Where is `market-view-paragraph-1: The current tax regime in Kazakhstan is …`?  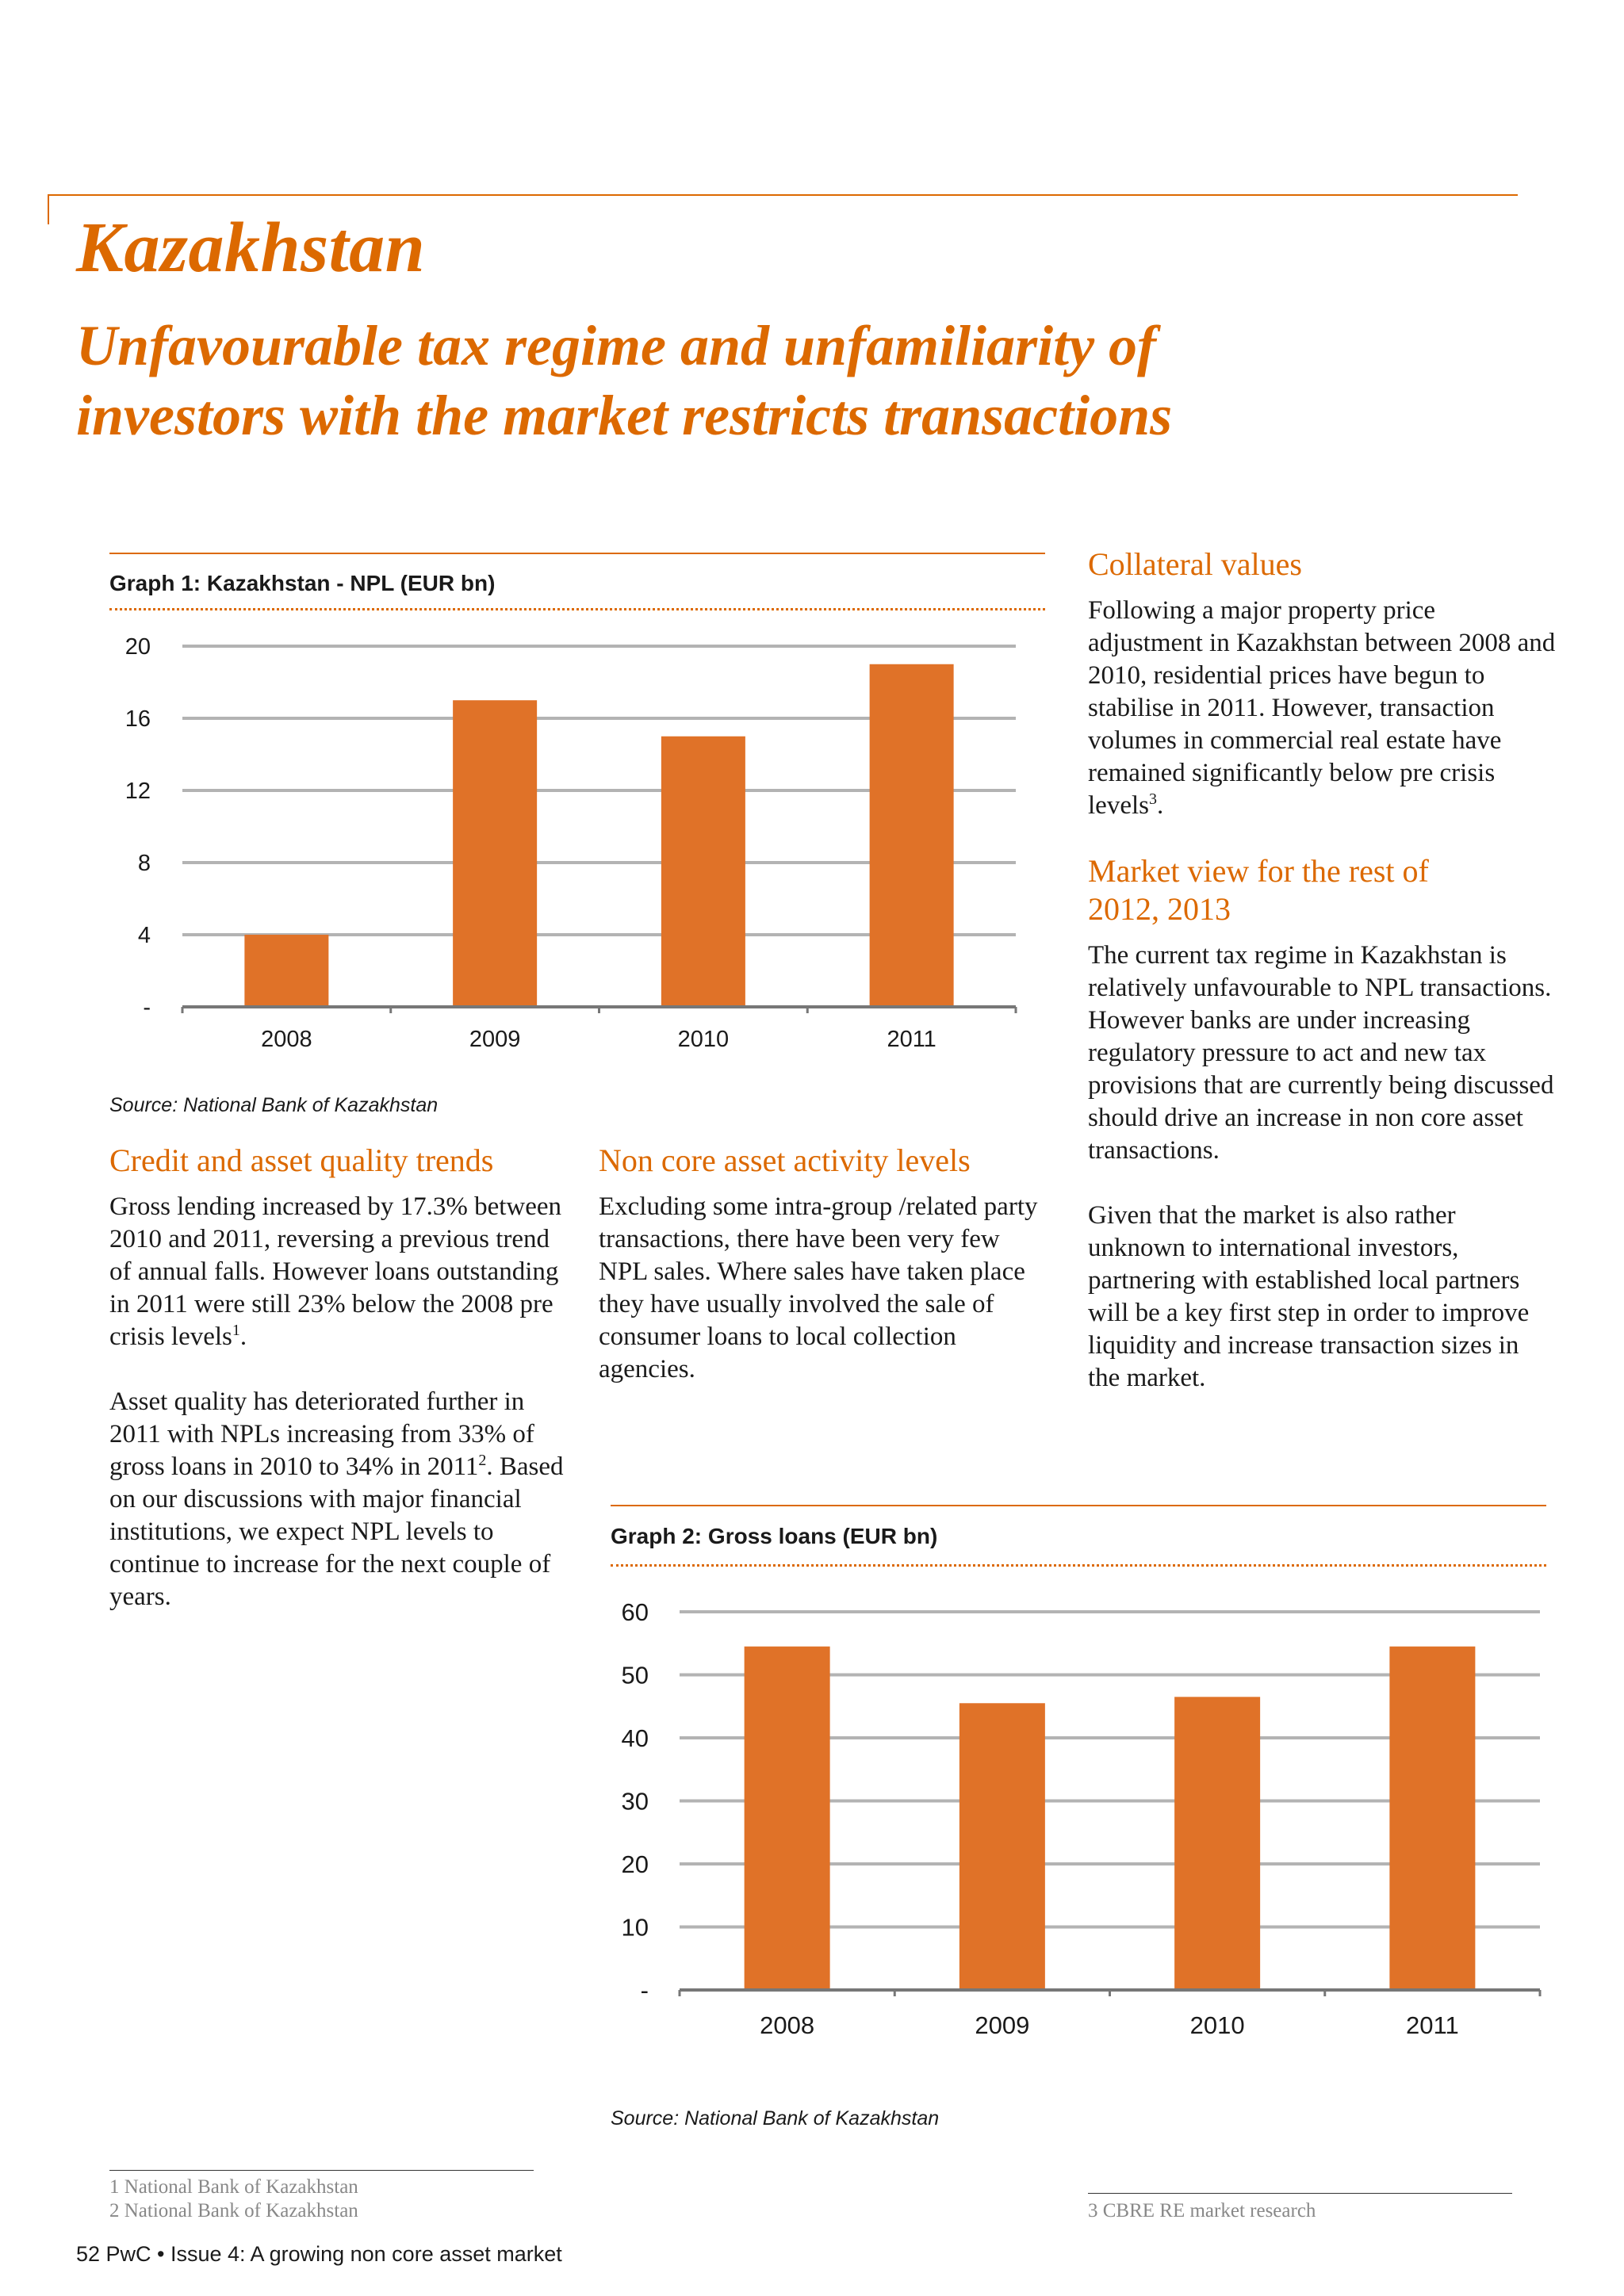
market-view-paragraph-1: The current tax regime in Kazakhstan is … is located at coordinates (1321, 1053).